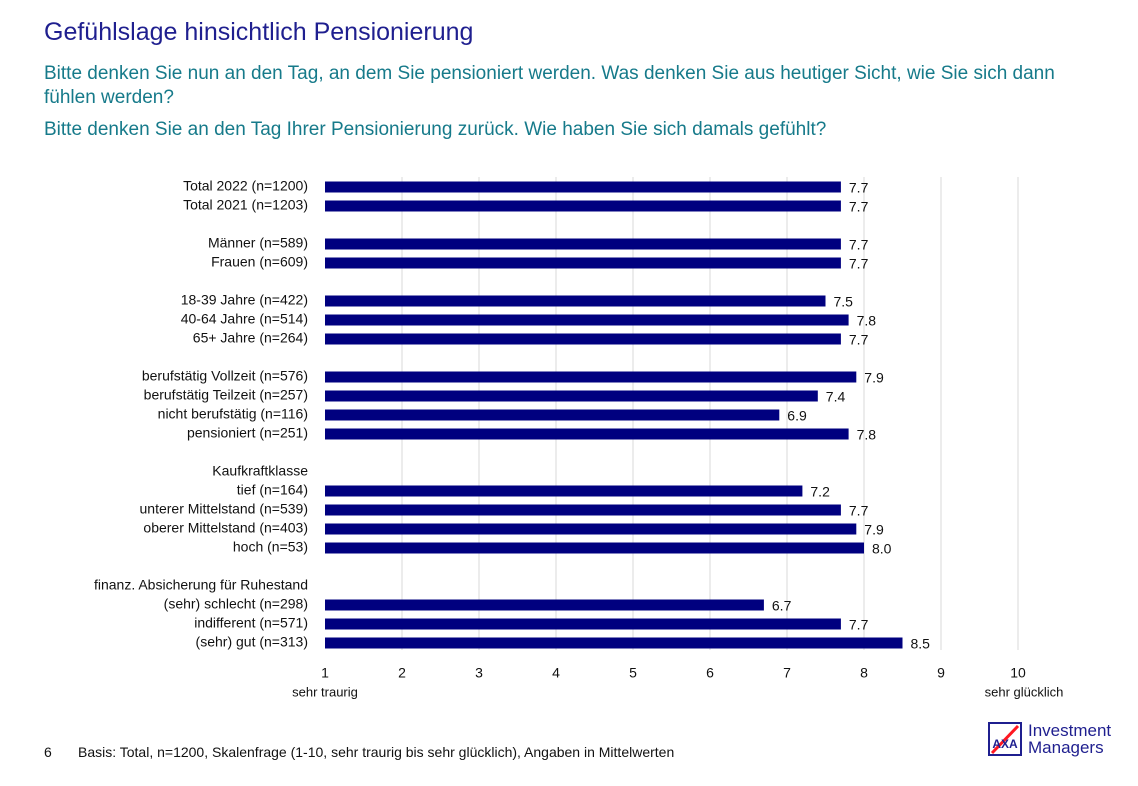 The height and width of the screenshot is (786, 1138). I want to click on logo-text-line-1: Investment, so click(1070, 730).